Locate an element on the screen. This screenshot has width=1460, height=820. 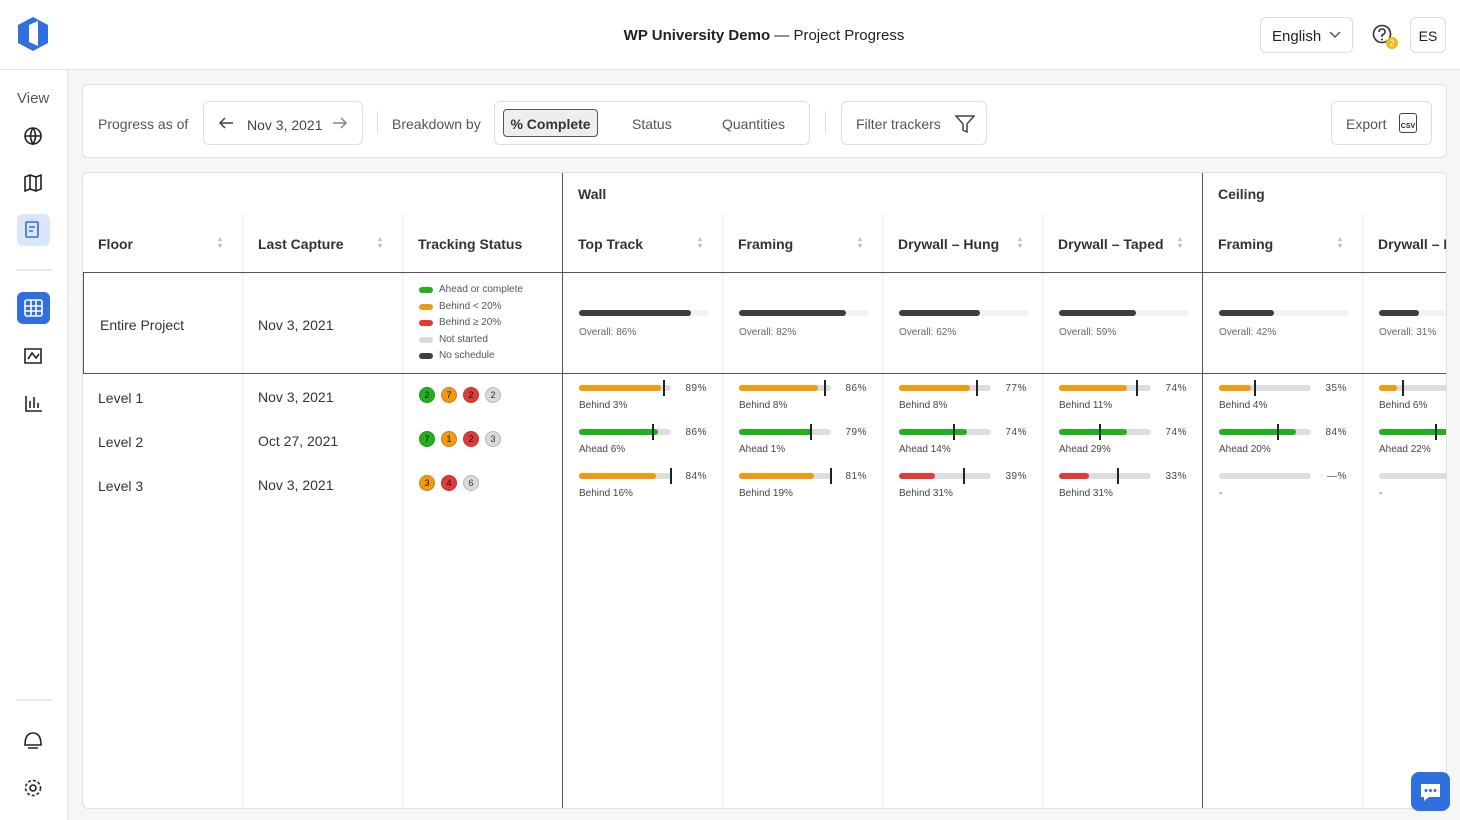
prev-date is located at coordinates (226, 123).